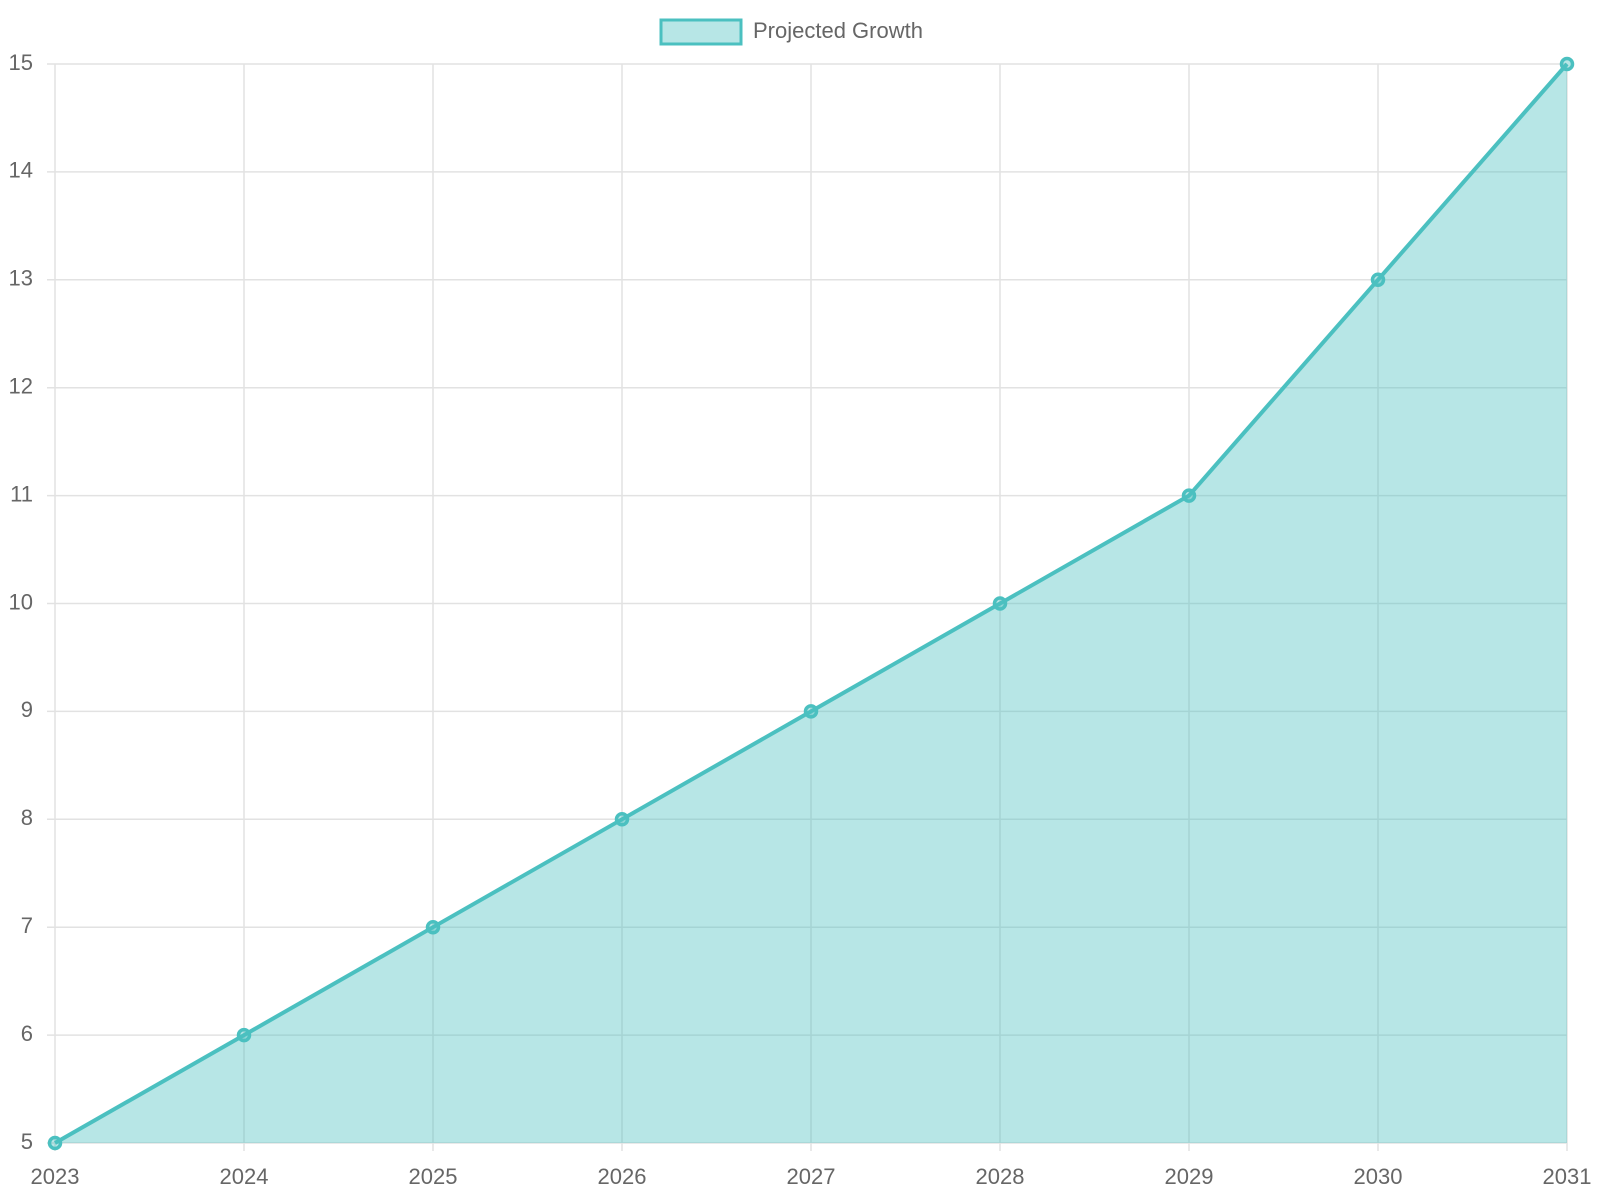  What do you see at coordinates (27, 925) in the screenshot?
I see `y-tick-label: 7` at bounding box center [27, 925].